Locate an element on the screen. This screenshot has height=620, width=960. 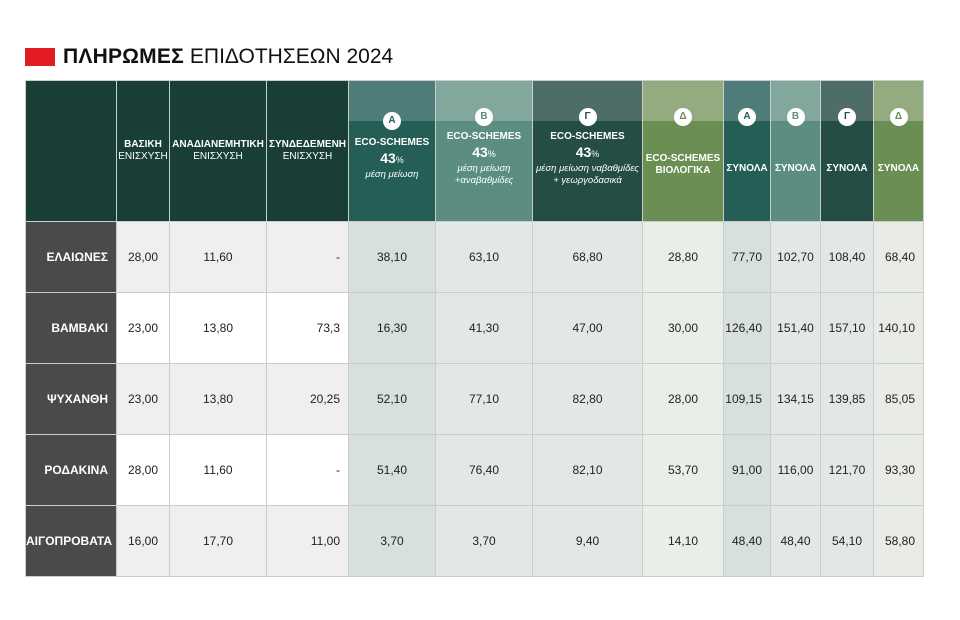
header-label: ΑΝΑΔΙΑΝΕΜΗΤΙΚΗ is located at coordinates (218, 144).